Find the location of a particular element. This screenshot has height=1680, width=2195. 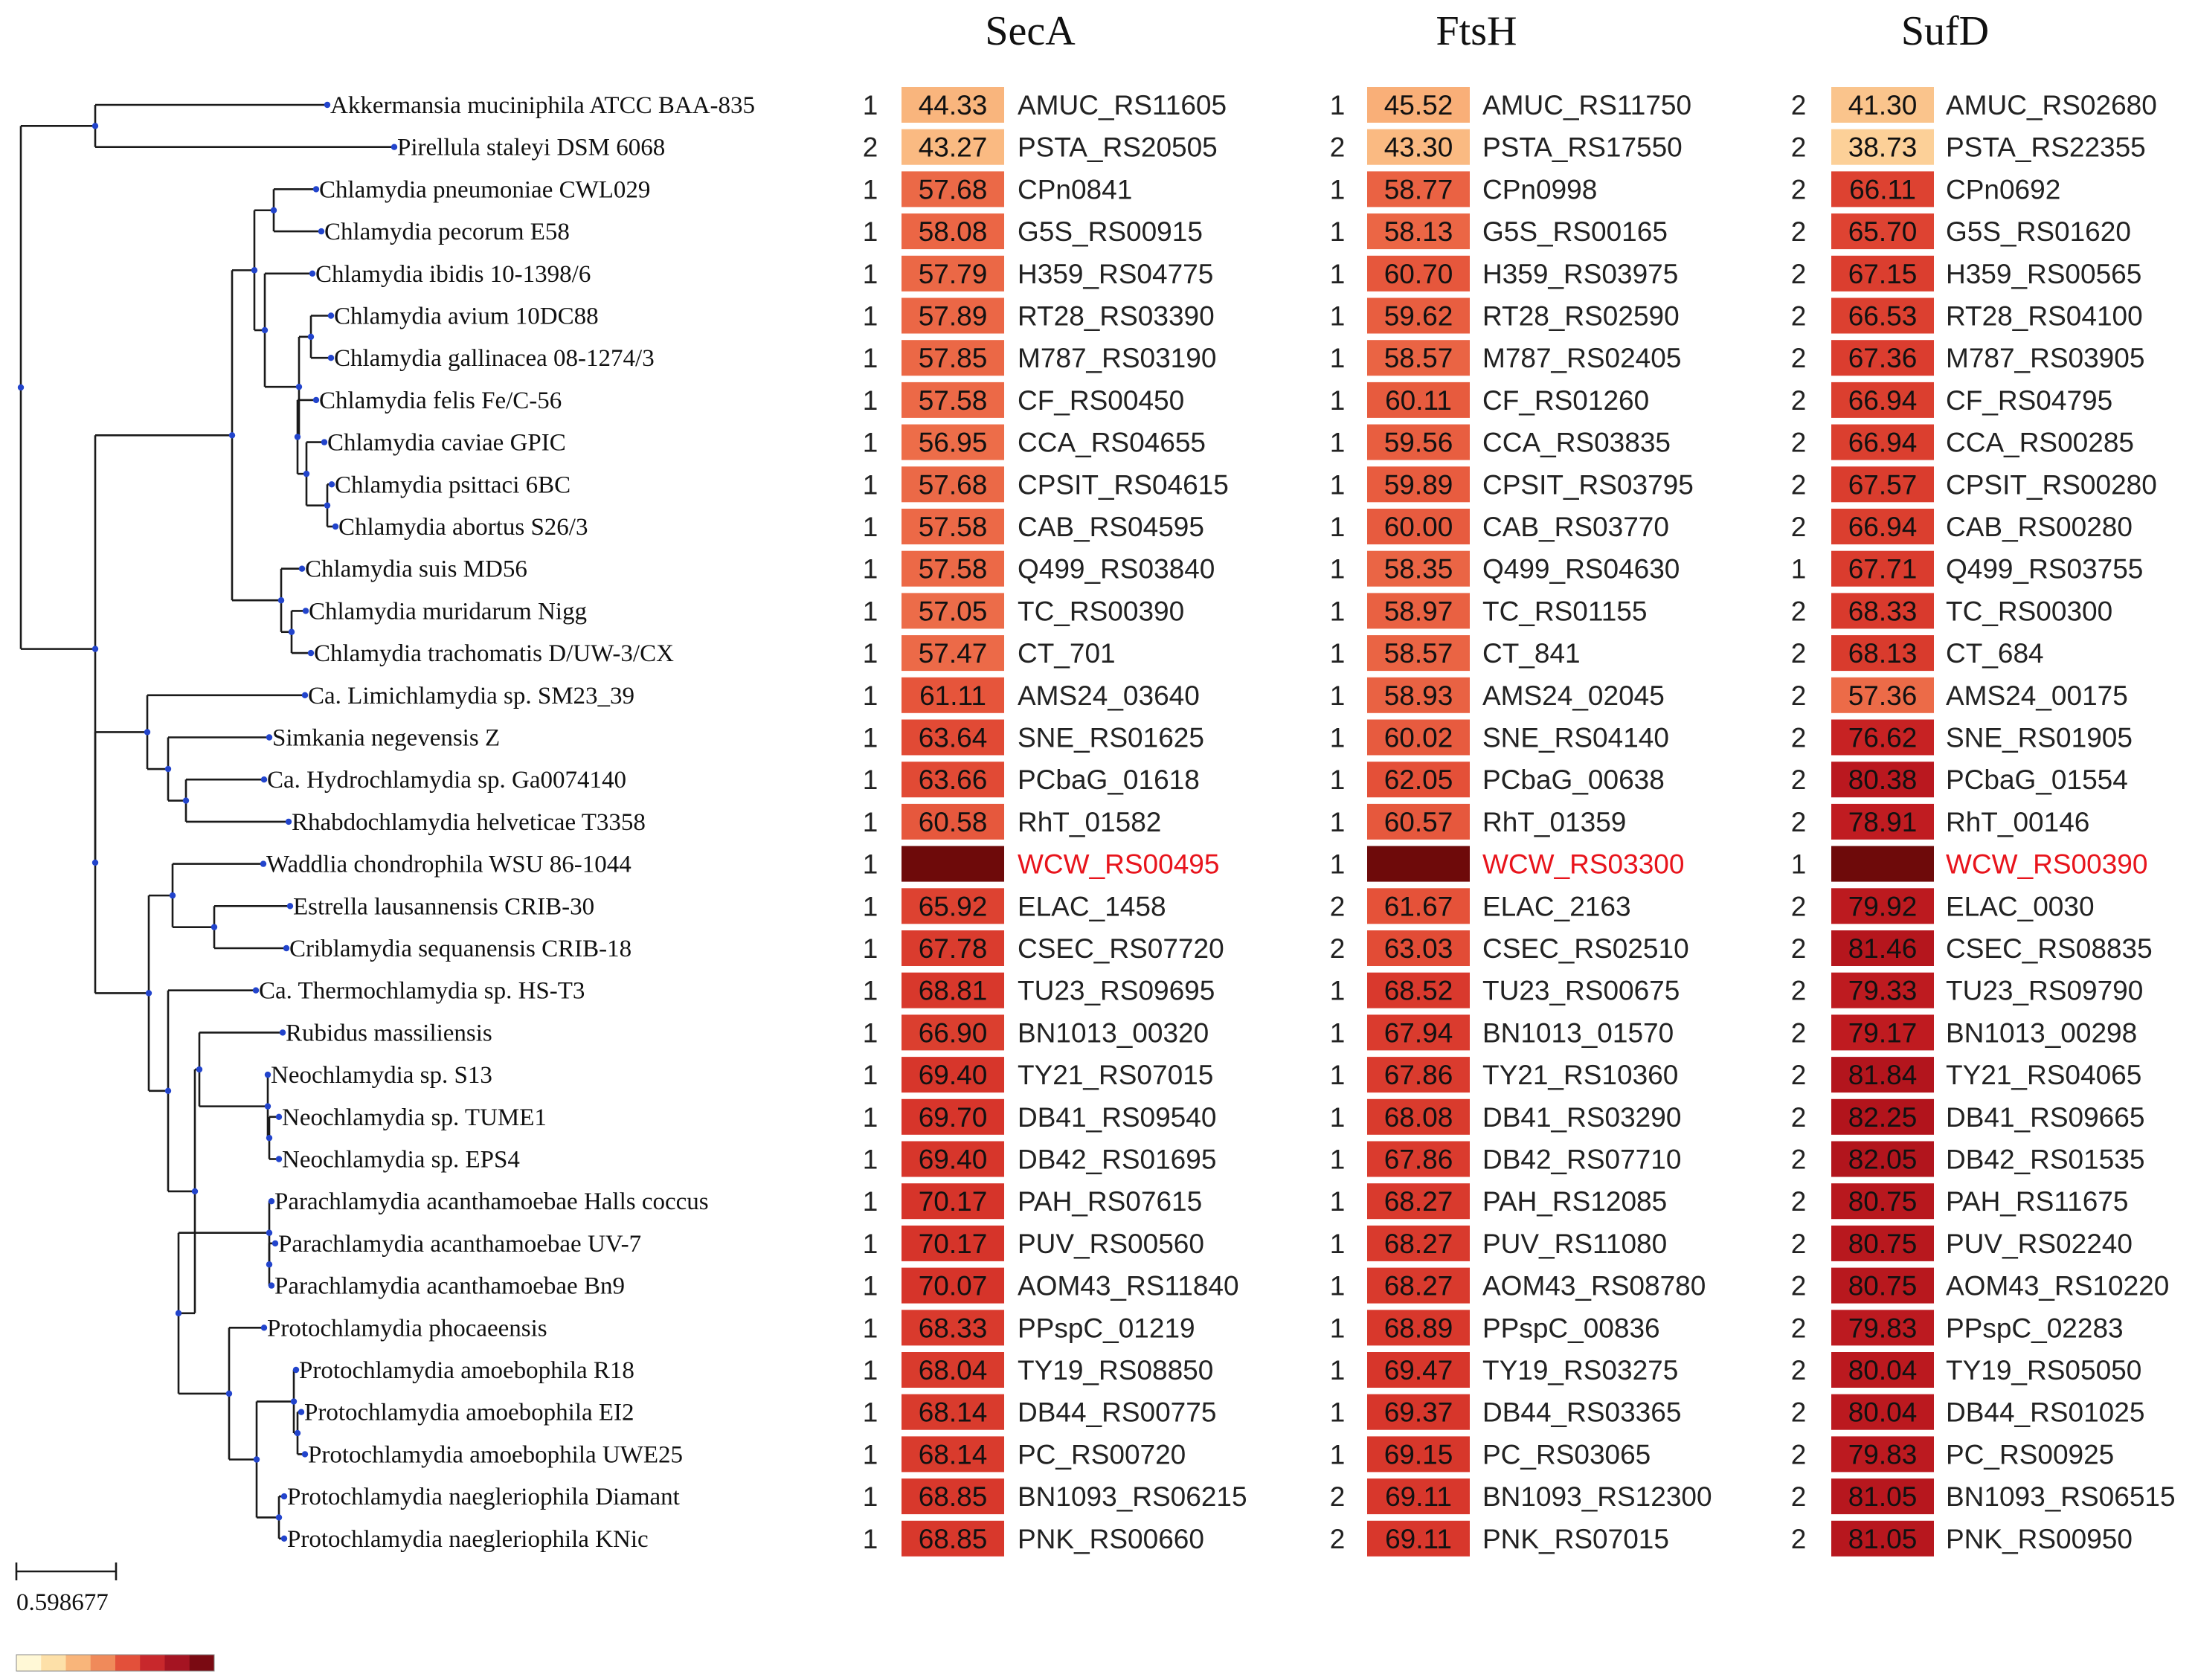

locus-tag: Q499_RS03840 is located at coordinates (1116, 570).